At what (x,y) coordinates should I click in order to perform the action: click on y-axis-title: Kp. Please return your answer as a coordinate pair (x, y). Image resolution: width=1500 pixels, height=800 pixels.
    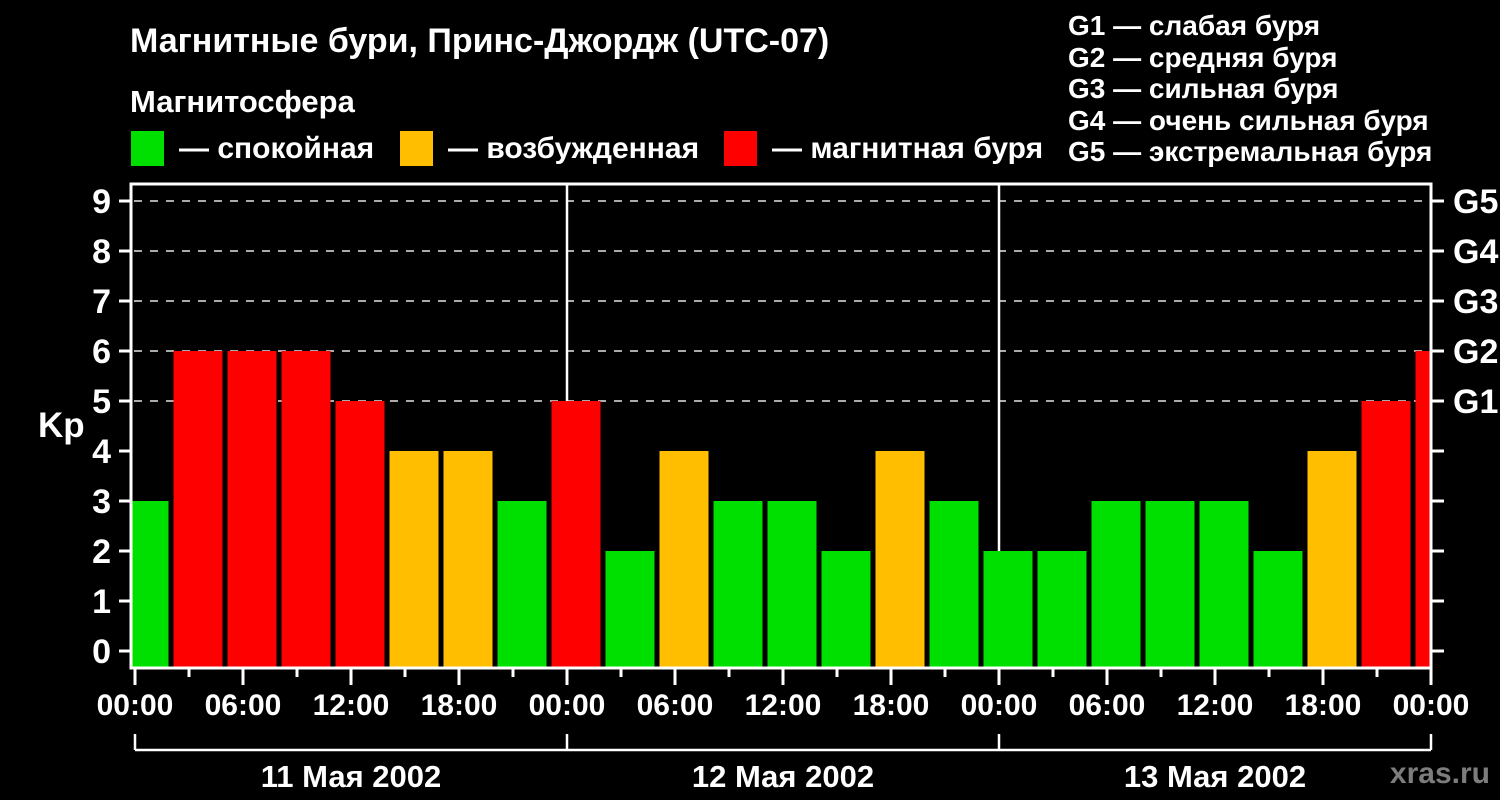
    Looking at the image, I should click on (61, 425).